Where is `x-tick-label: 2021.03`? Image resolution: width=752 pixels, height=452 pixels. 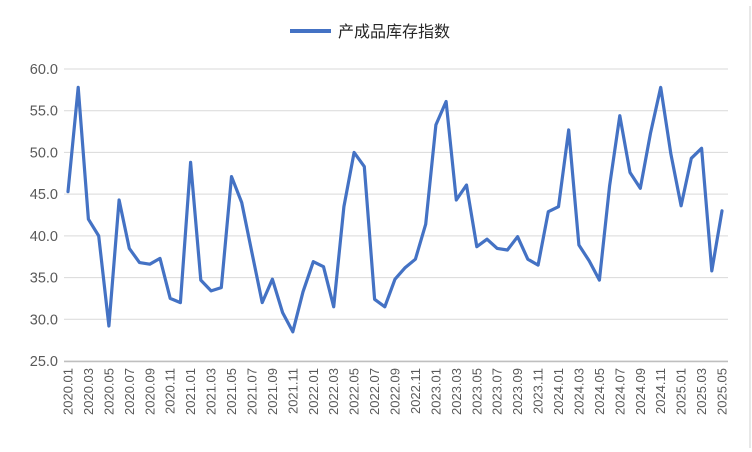
x-tick-label: 2021.03 is located at coordinates (211, 391).